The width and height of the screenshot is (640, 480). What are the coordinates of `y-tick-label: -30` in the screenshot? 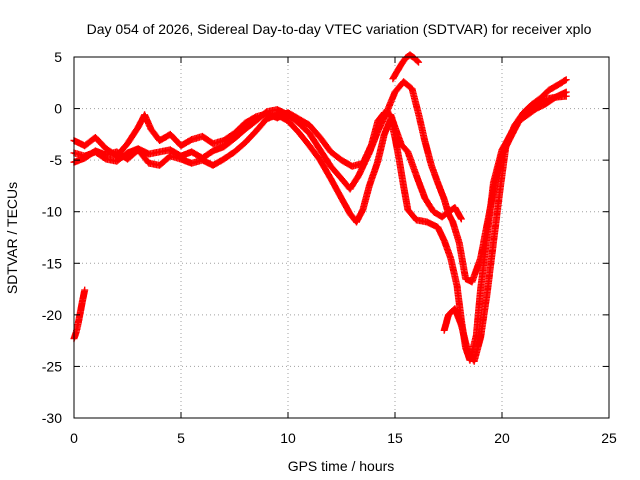 It's located at (52, 418).